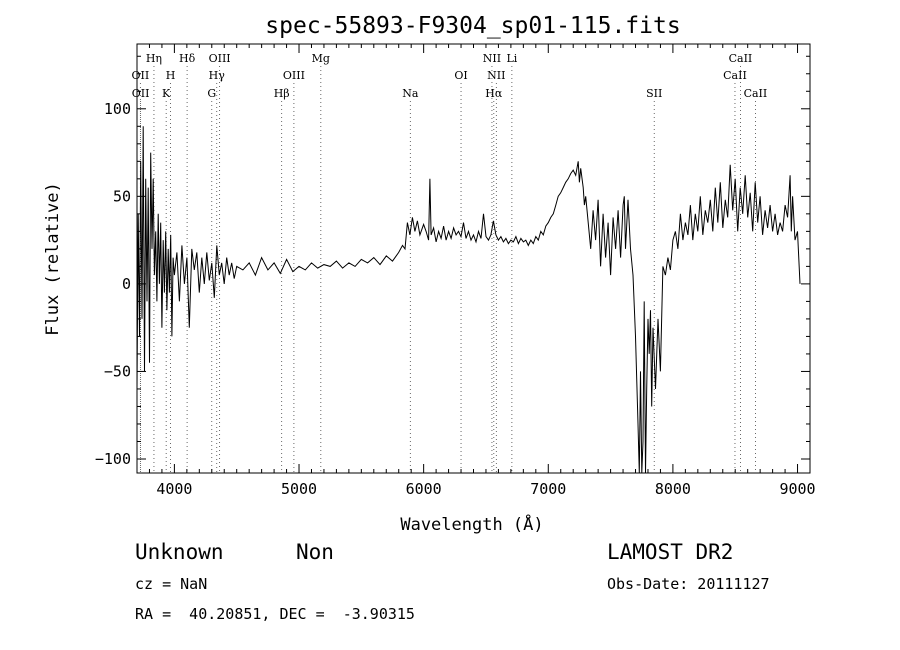 The width and height of the screenshot is (900, 650). Describe the element at coordinates (460, 75) in the screenshot. I see `spectral-line-label: OI` at that location.